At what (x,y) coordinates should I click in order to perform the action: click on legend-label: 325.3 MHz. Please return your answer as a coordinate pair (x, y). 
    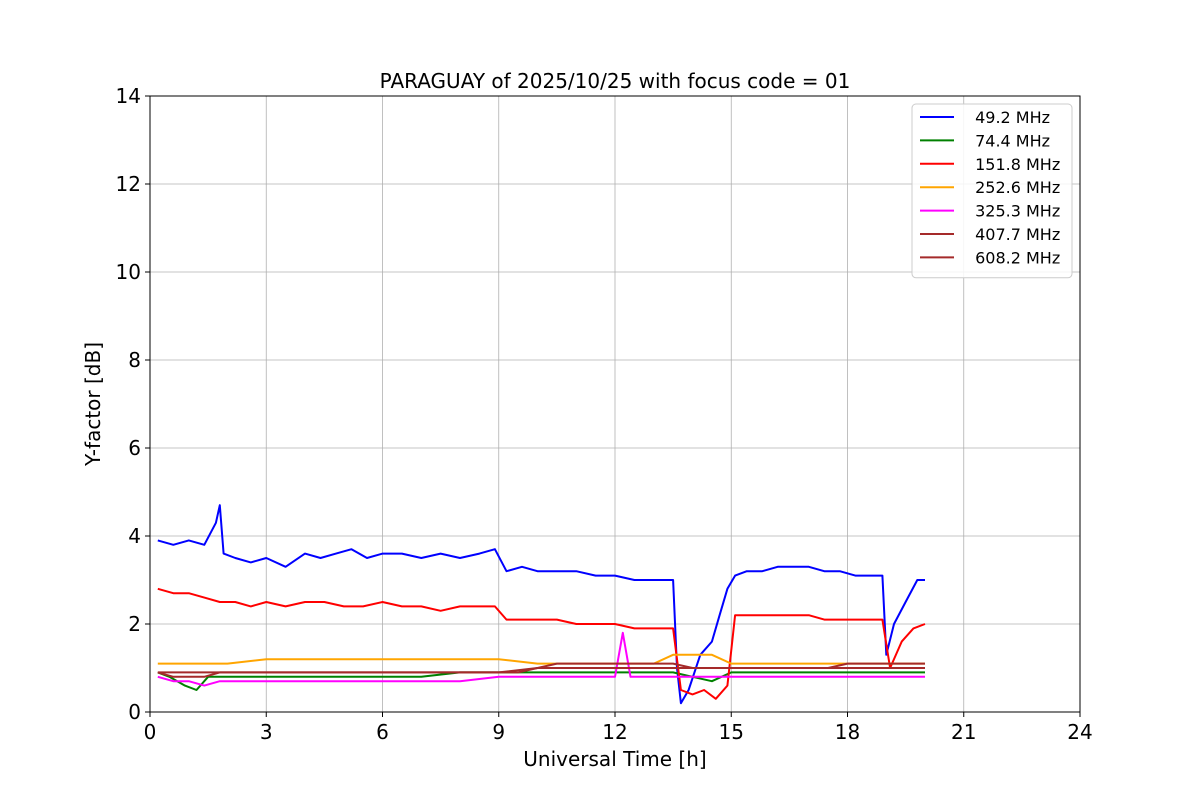
    Looking at the image, I should click on (1015, 211).